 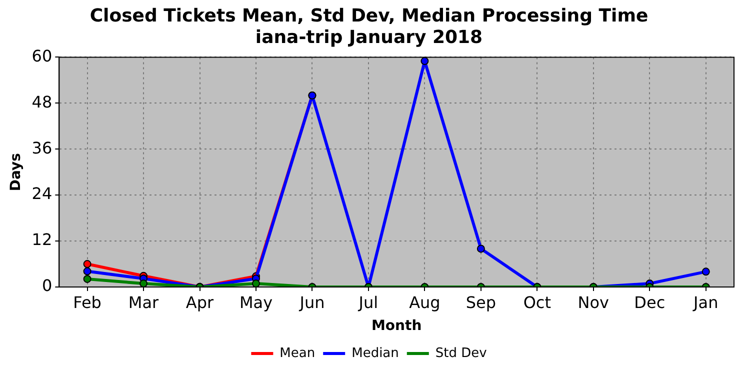 What do you see at coordinates (375, 353) in the screenshot?
I see `legend-label: Median` at bounding box center [375, 353].